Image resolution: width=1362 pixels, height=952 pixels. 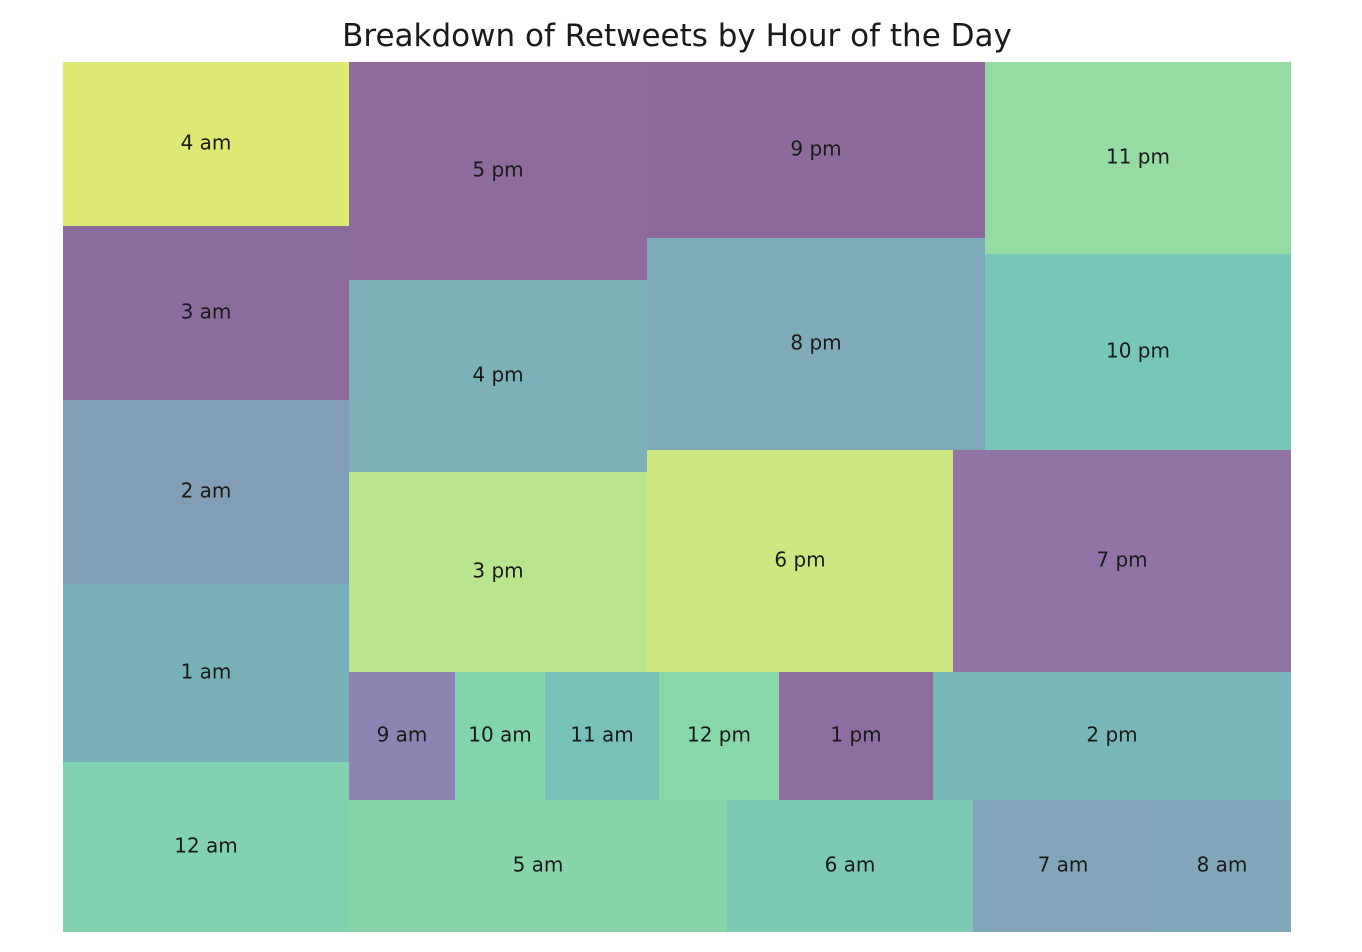 I want to click on tile-3-am, so click(x=206, y=313).